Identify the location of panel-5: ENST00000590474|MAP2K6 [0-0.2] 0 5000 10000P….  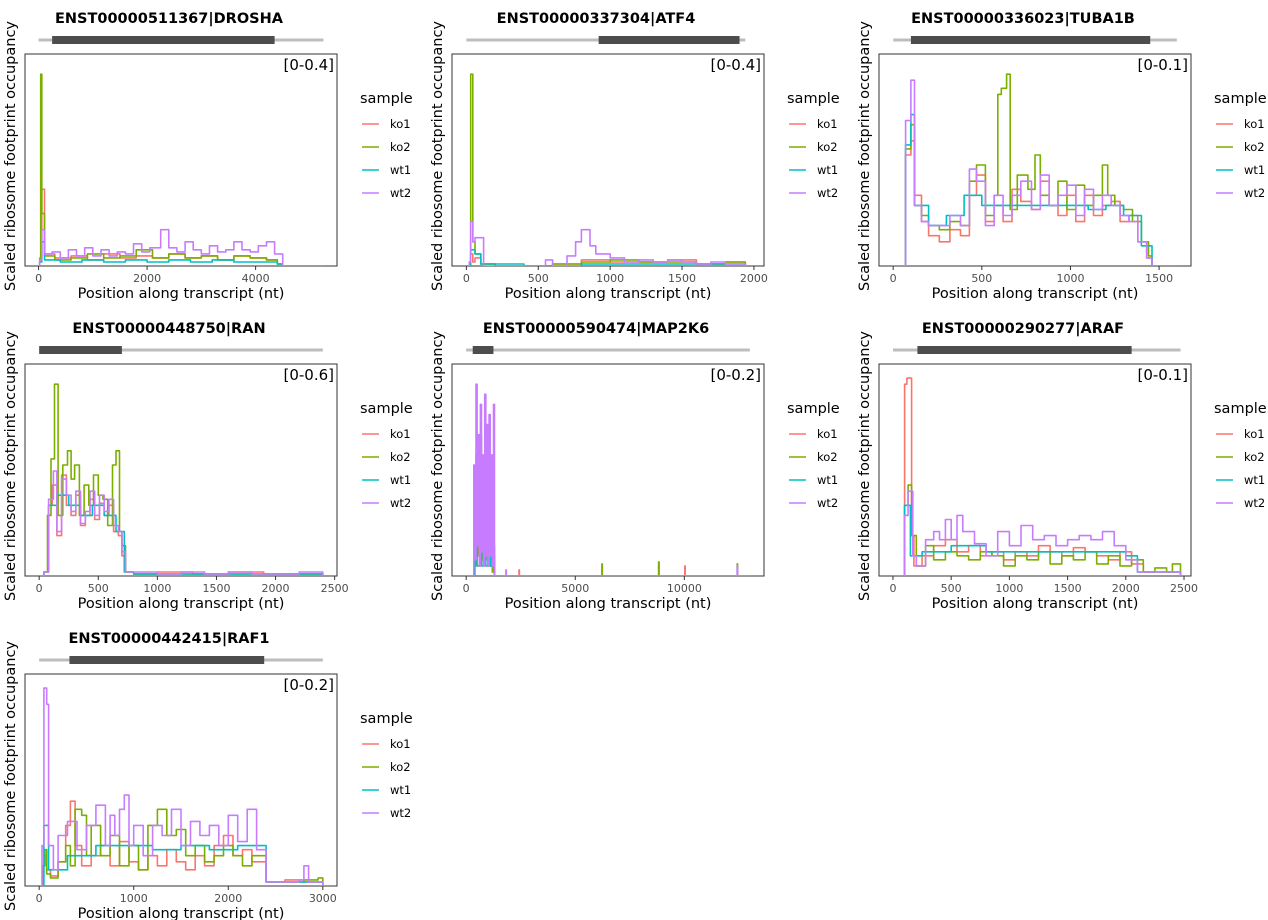
(635, 466).